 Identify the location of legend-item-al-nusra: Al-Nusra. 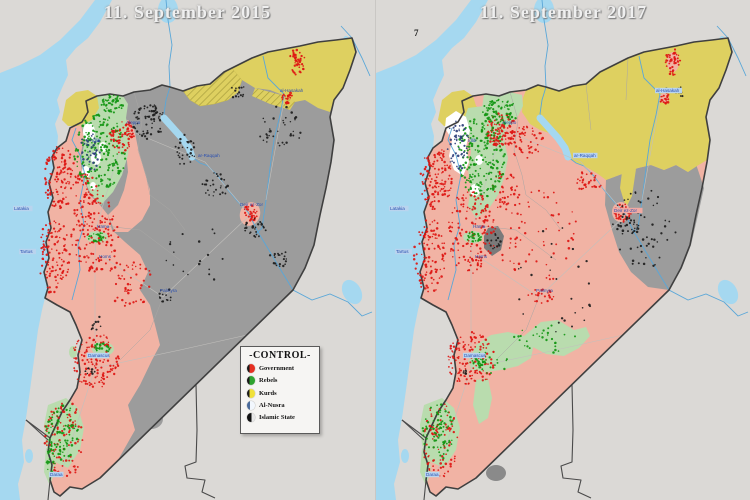
(283, 405).